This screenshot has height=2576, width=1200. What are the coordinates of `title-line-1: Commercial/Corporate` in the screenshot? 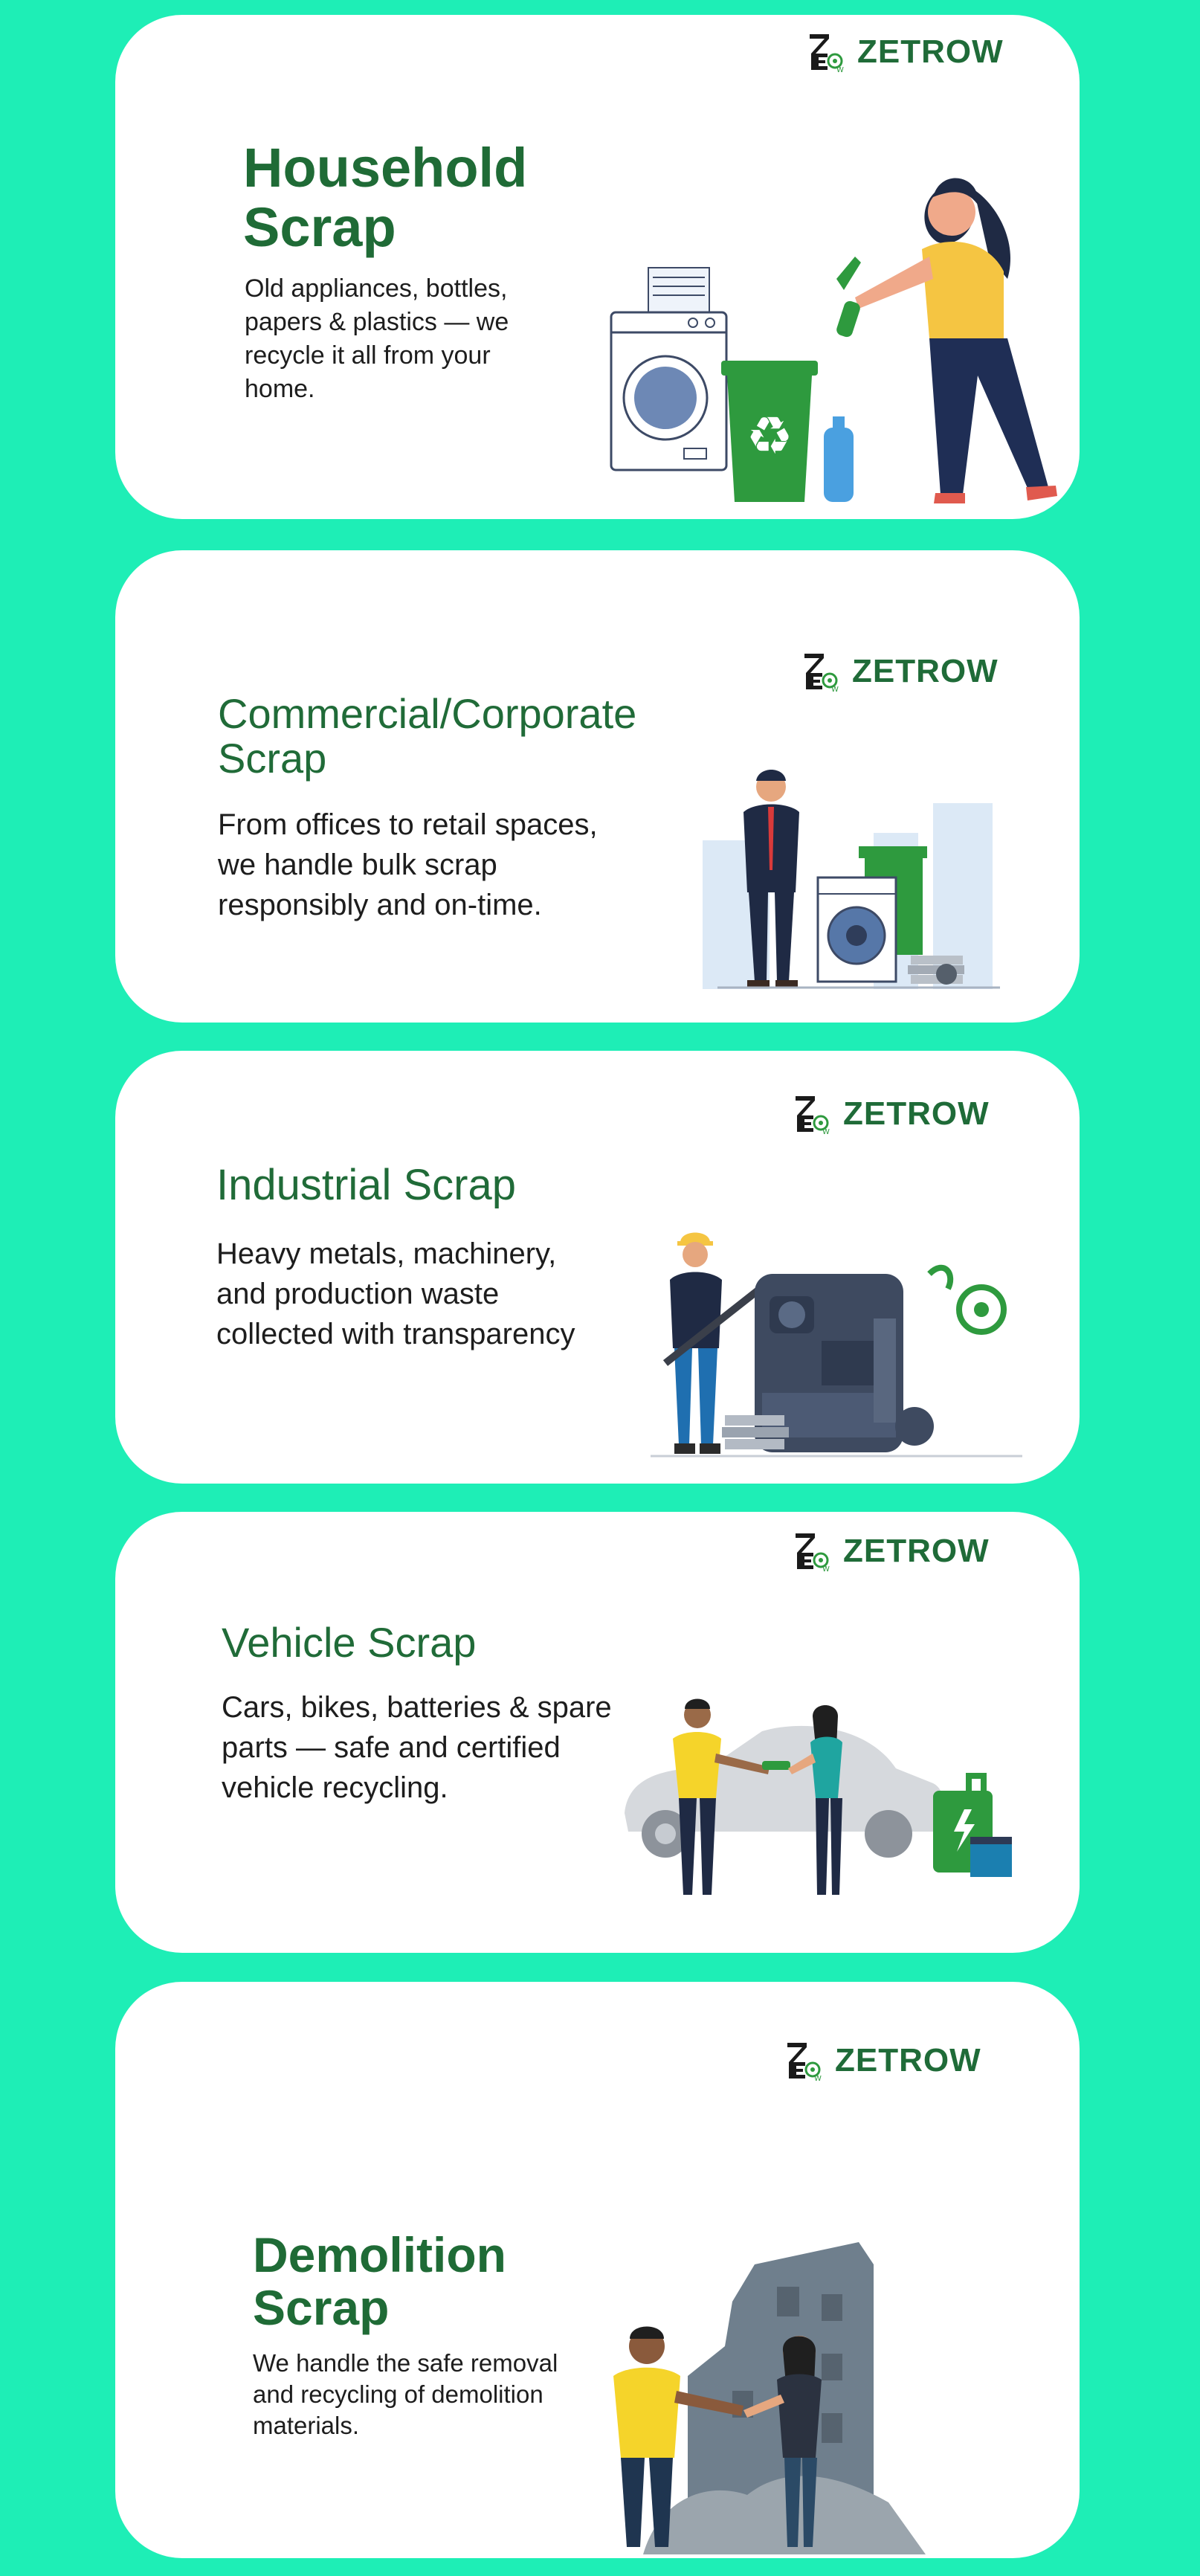 It's located at (427, 713).